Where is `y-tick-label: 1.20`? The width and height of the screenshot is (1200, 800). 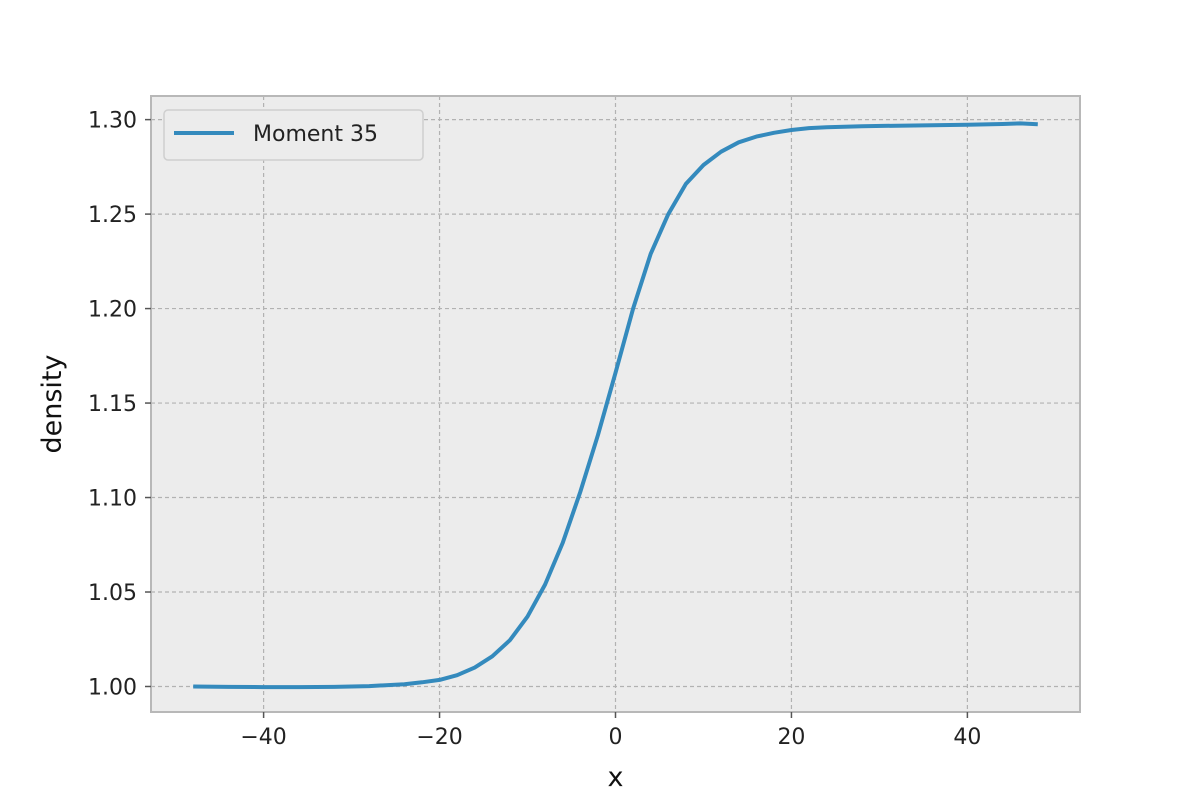 y-tick-label: 1.20 is located at coordinates (112, 310).